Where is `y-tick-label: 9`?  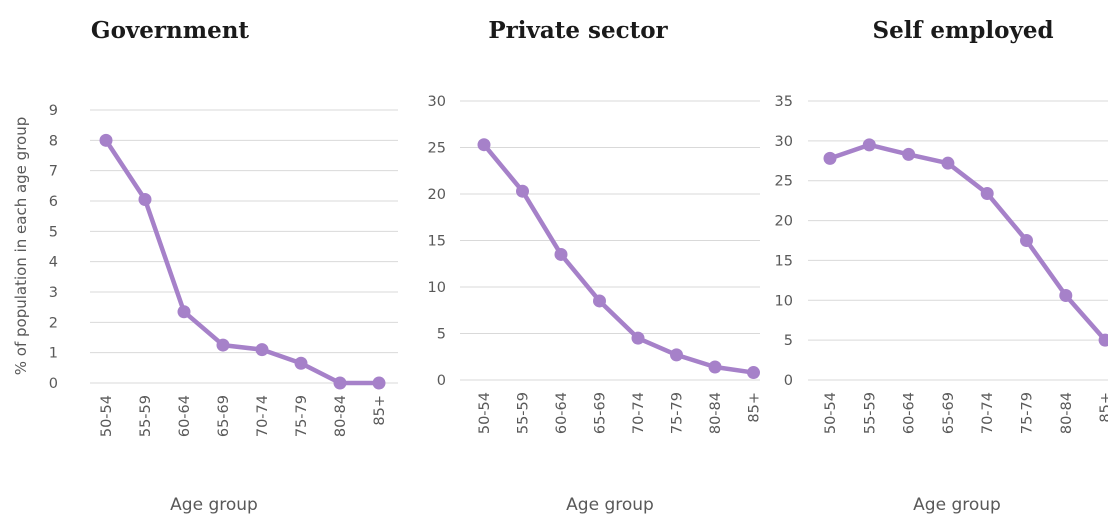
y-tick-label: 9 is located at coordinates (53, 111).